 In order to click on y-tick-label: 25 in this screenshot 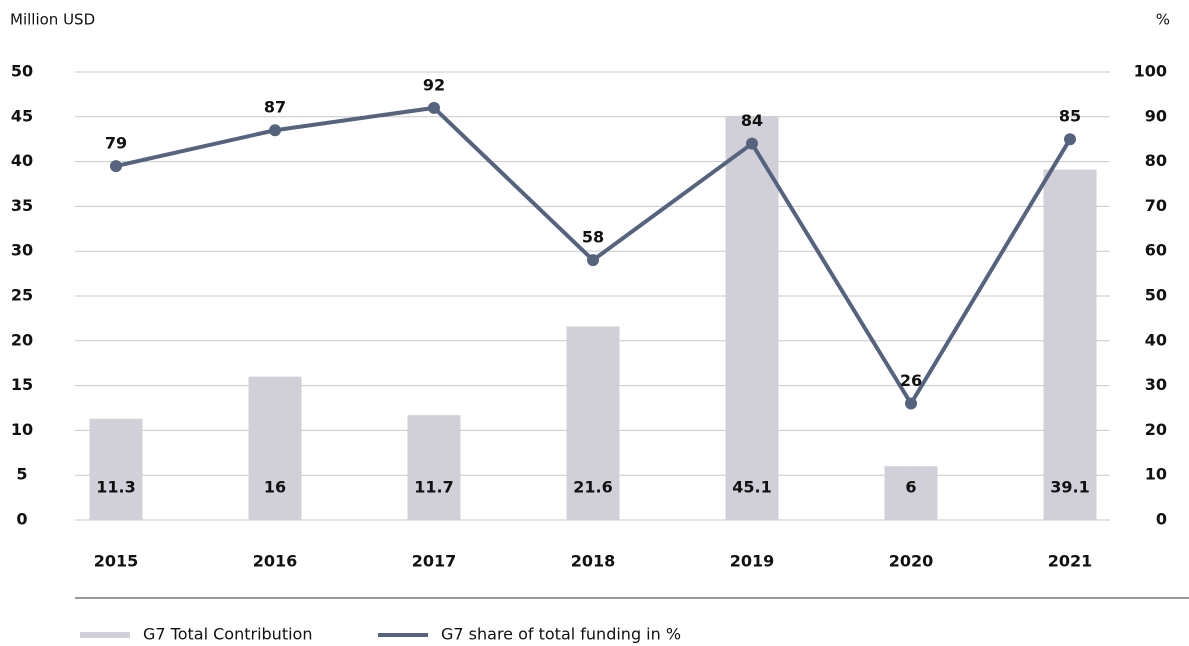, I will do `click(22, 295)`.